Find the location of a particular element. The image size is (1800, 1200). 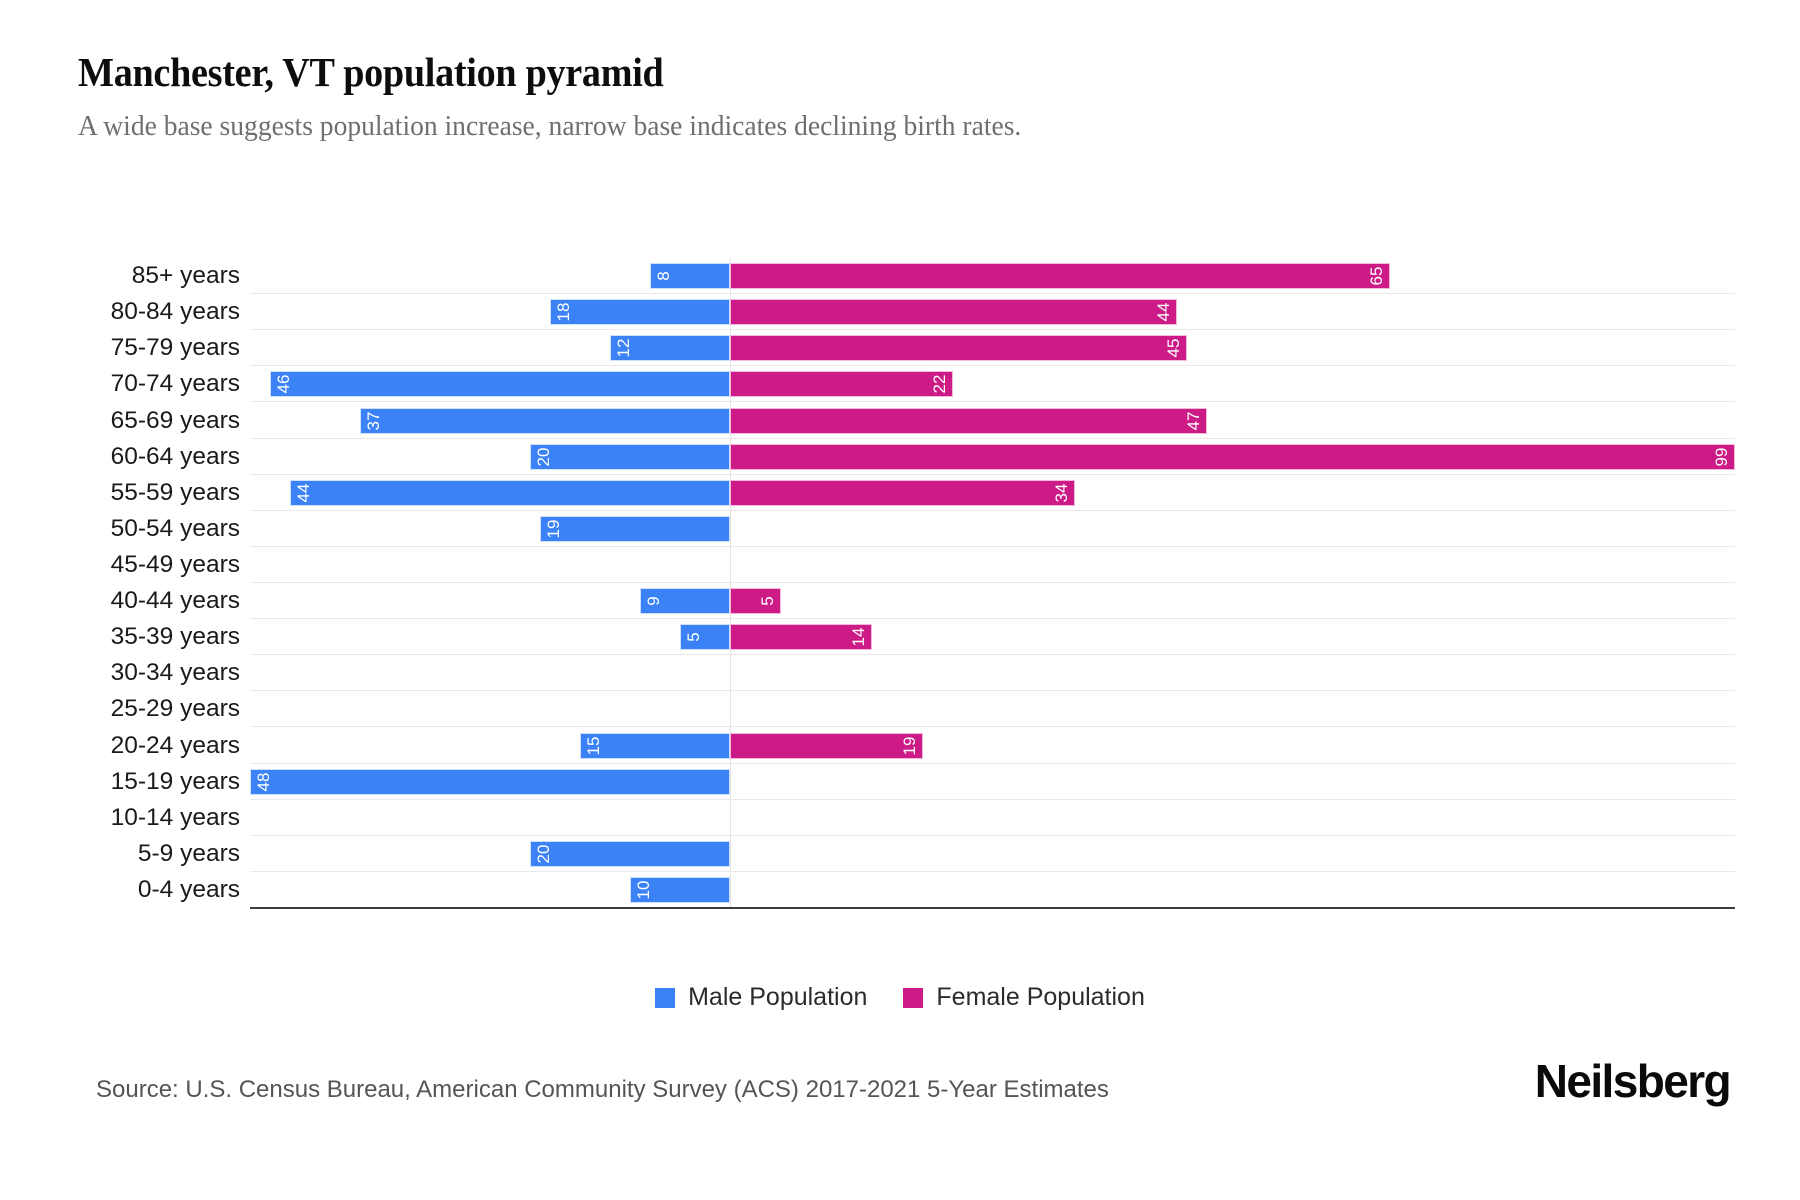

legend-item: Female Population is located at coordinates (1024, 997).